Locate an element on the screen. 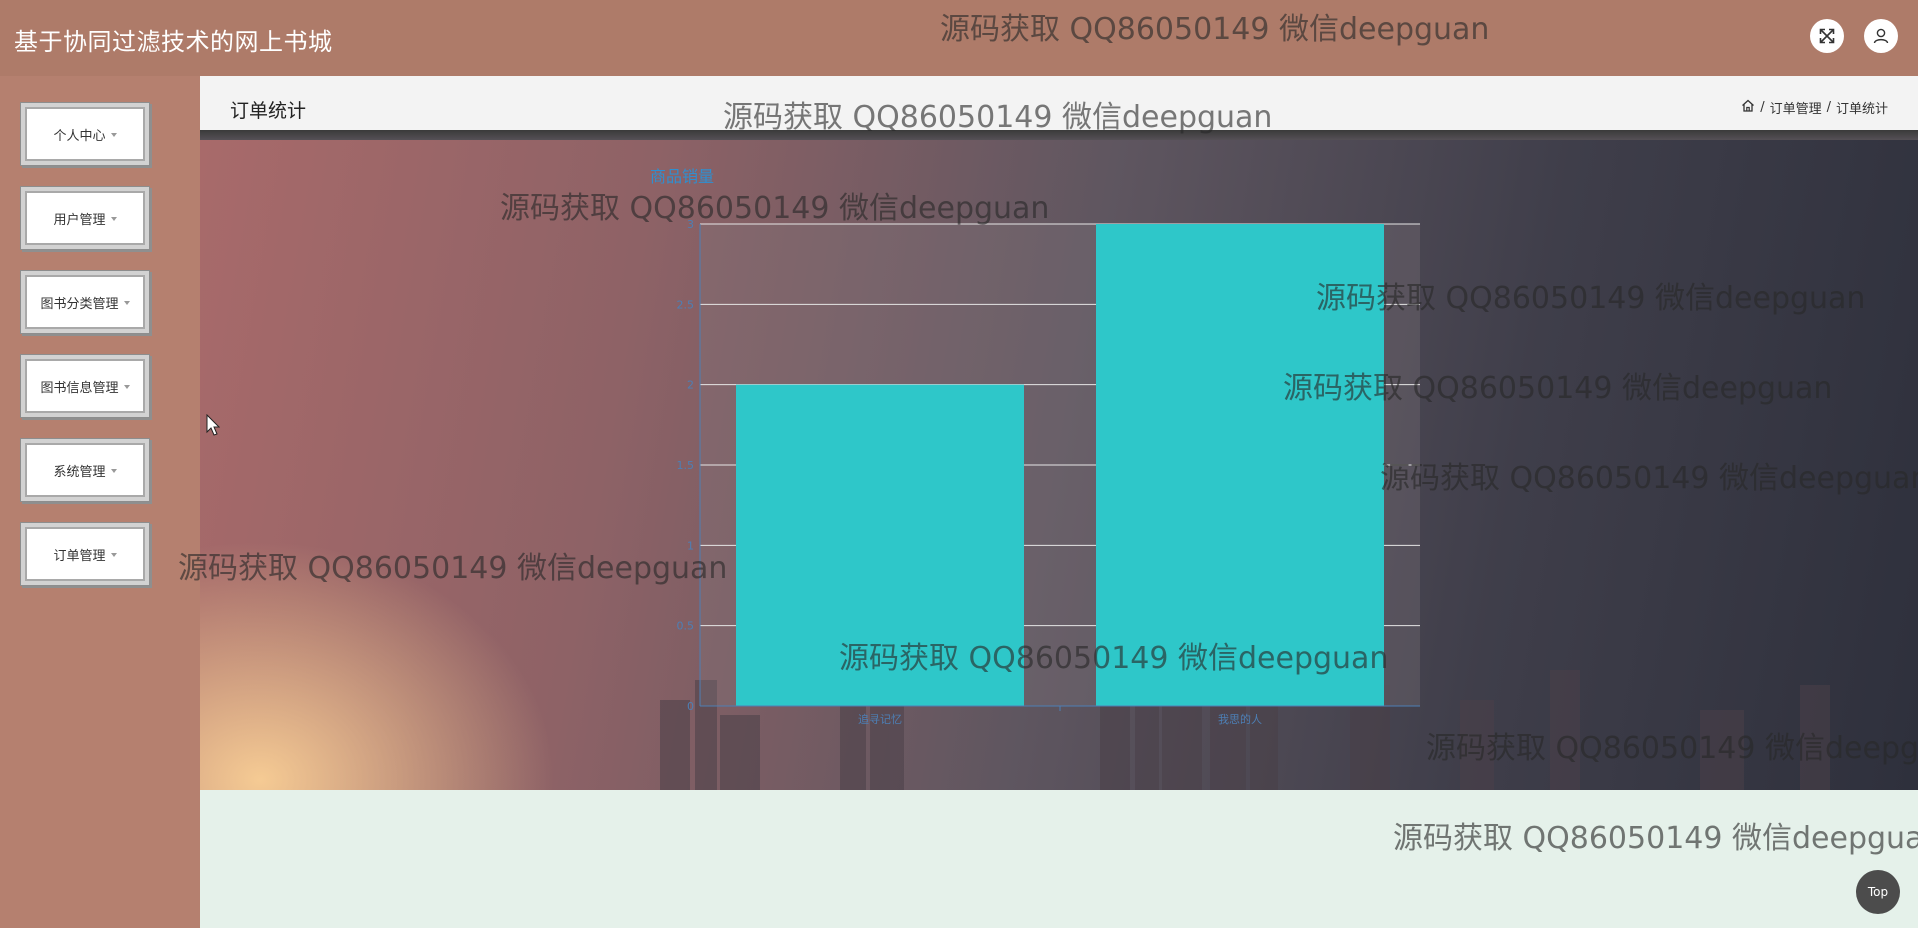 The image size is (1918, 928). breadcrumb-item-order-statistics: 订单统计 is located at coordinates (1861, 109).